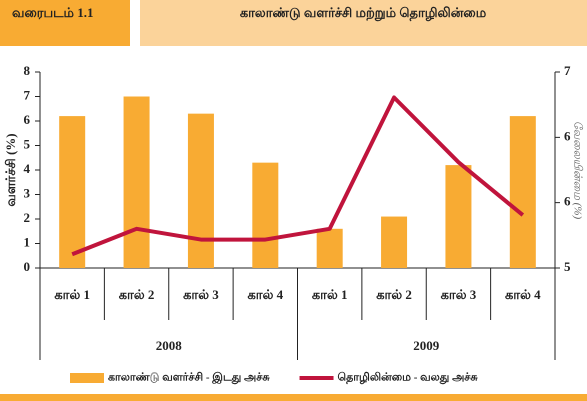 The width and height of the screenshot is (587, 401). I want to click on y-tick-label: 7, so click(27, 94).